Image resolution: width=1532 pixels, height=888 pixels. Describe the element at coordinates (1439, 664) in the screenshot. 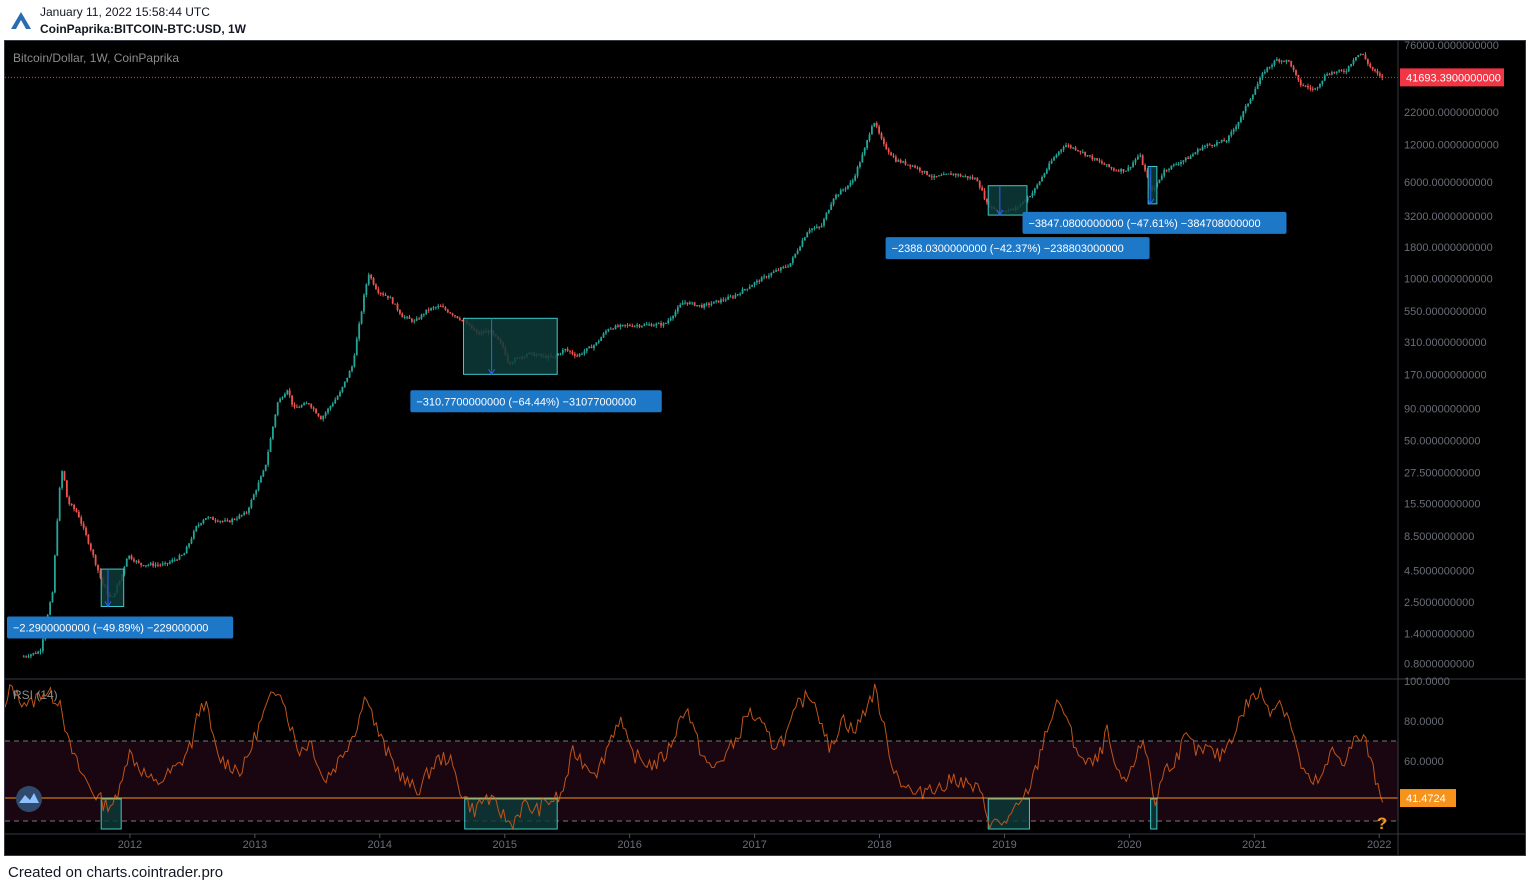

I see `price-tick-label: 0.8000000000` at that location.